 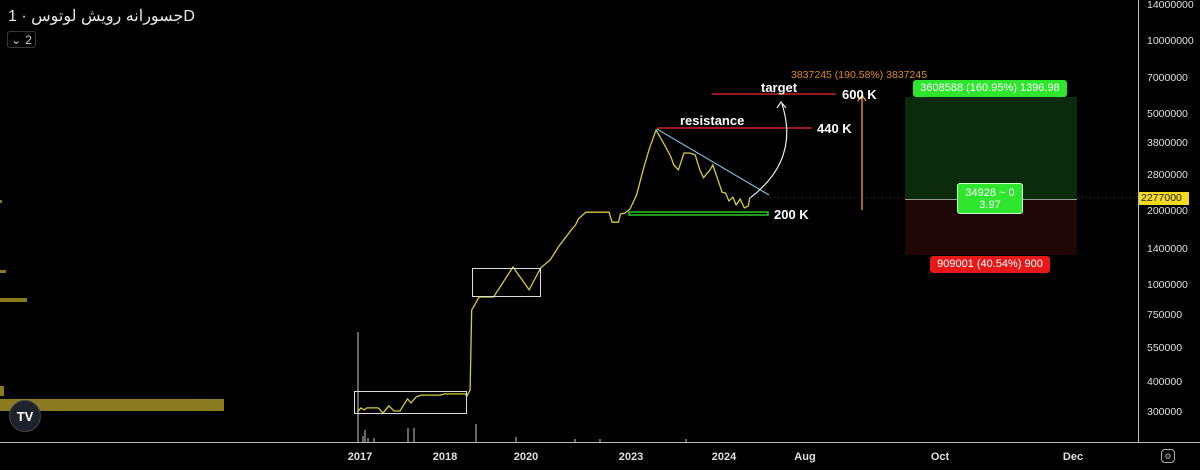 What do you see at coordinates (940, 457) in the screenshot?
I see `time-tick: Oct` at bounding box center [940, 457].